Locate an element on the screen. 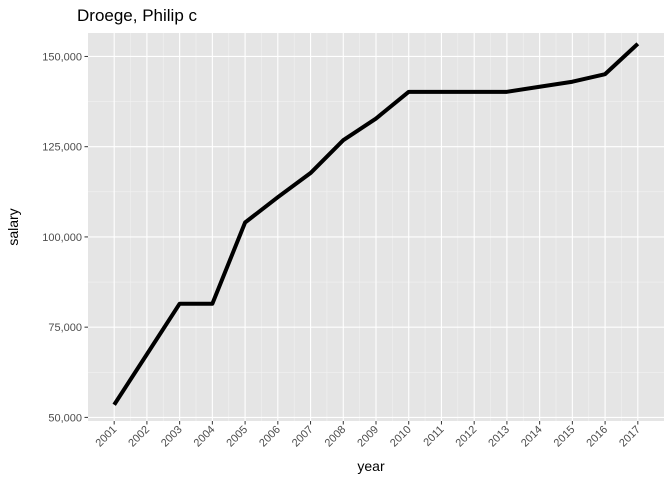  x-tick-label: 2010 is located at coordinates (401, 437).